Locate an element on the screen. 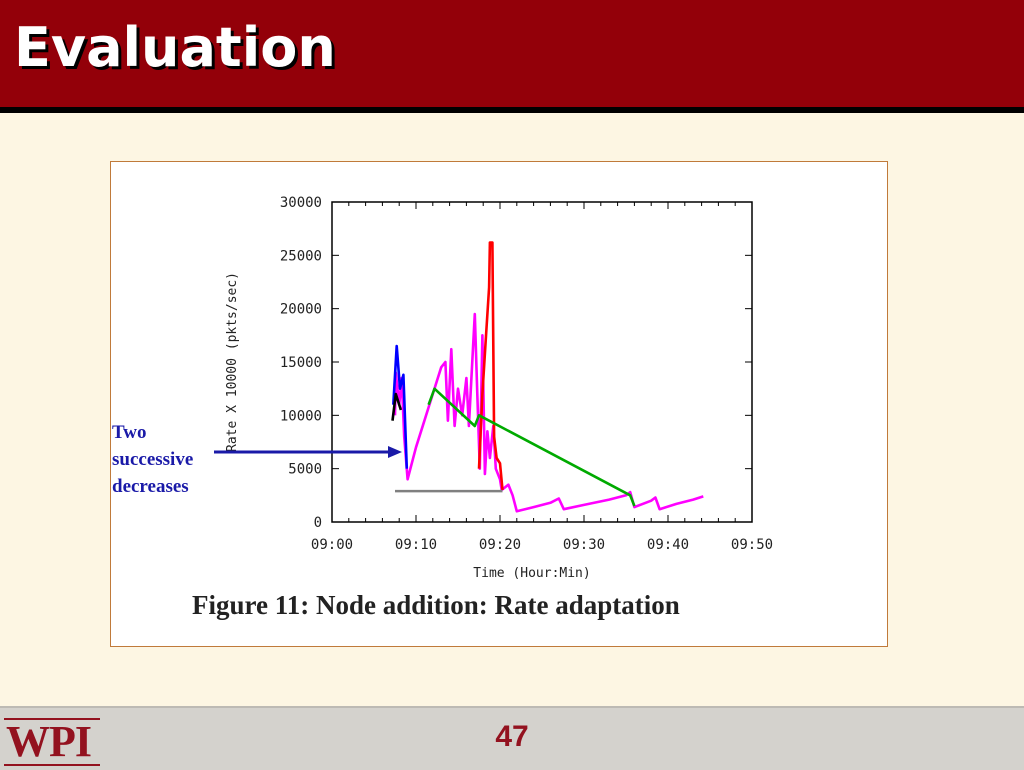 The image size is (1024, 770). annotation-line: Two is located at coordinates (129, 432).